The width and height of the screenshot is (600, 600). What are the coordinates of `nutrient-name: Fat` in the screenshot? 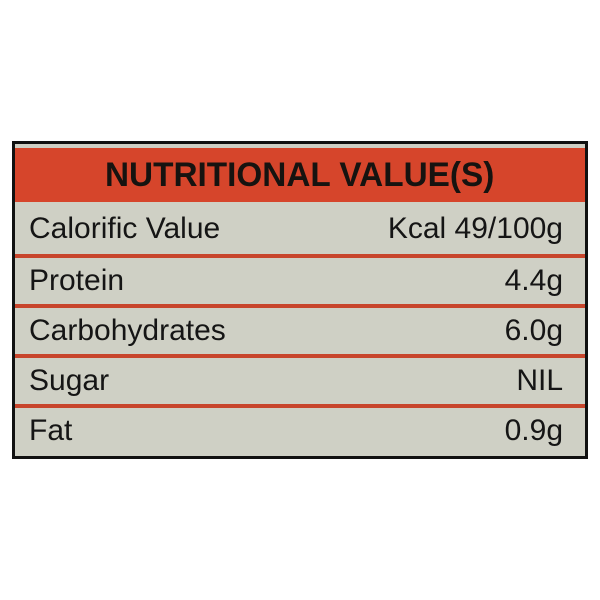 It's located at (51, 430).